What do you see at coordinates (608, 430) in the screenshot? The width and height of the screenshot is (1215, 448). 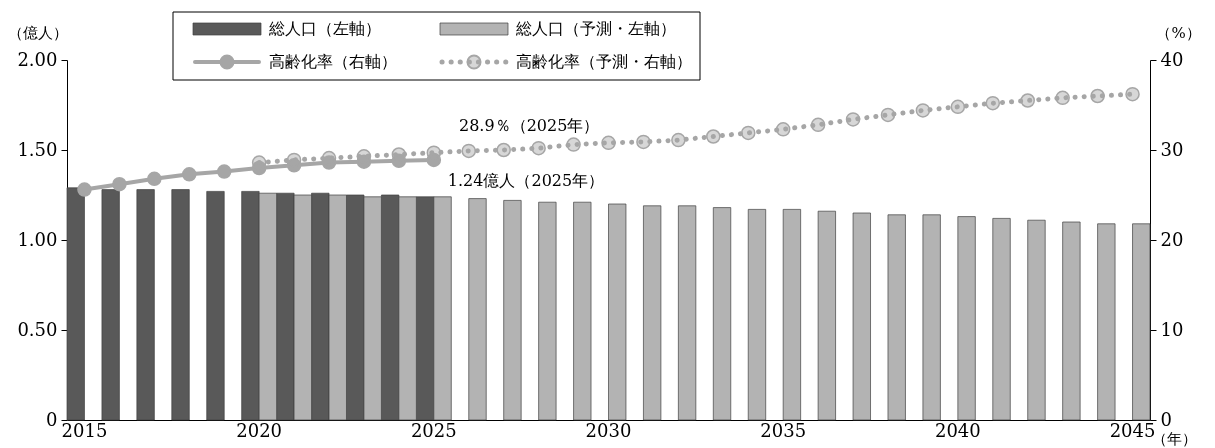 I see `x-tick-label: 2030` at bounding box center [608, 430].